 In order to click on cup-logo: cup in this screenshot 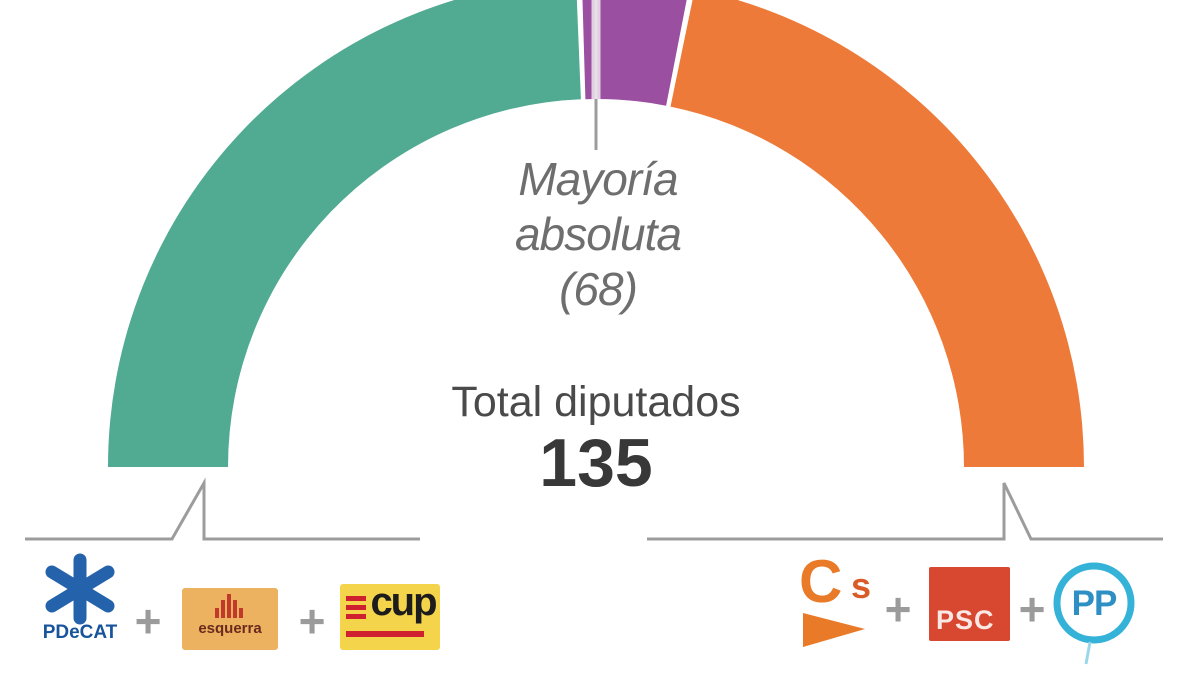, I will do `click(390, 615)`.